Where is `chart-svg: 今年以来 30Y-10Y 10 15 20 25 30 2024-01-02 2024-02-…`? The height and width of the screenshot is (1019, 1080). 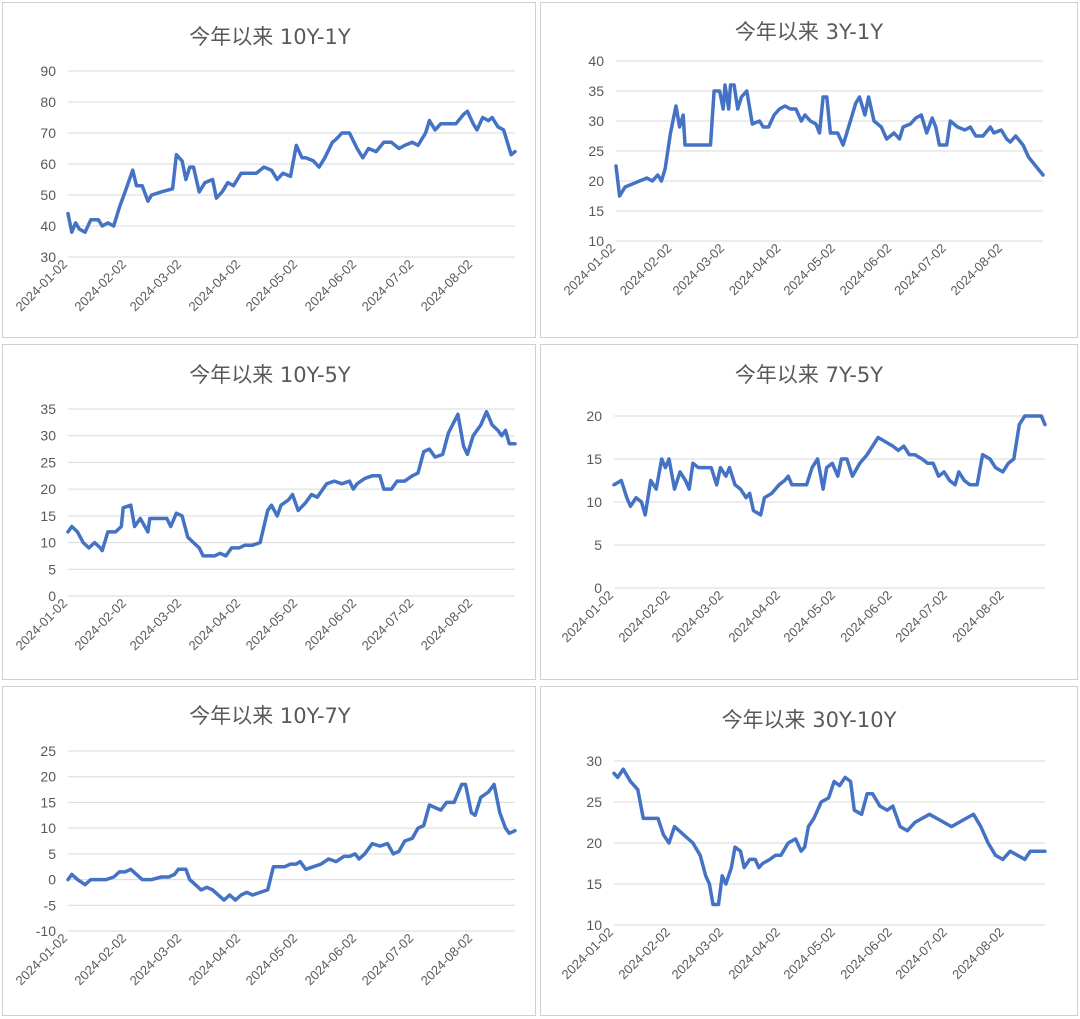
chart-svg: 今年以来 30Y-10Y 10 15 20 25 30 2024-01-02 2024-02-… is located at coordinates (802, 845).